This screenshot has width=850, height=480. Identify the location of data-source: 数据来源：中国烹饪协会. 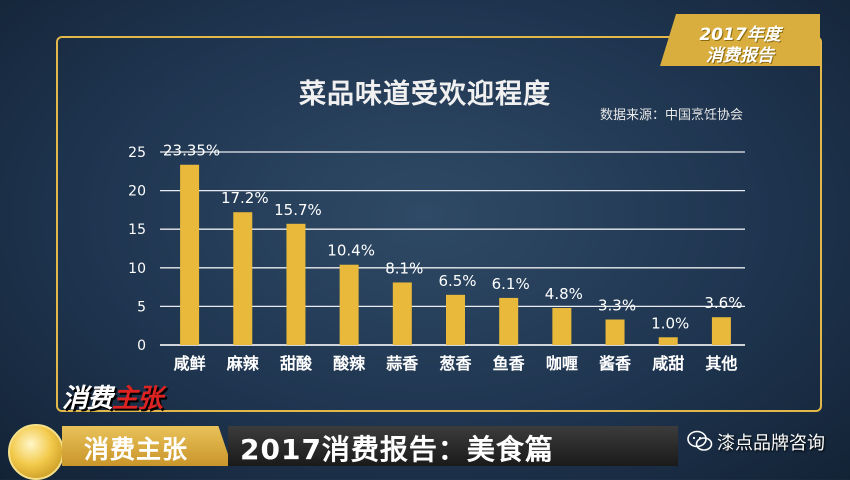
(672, 115).